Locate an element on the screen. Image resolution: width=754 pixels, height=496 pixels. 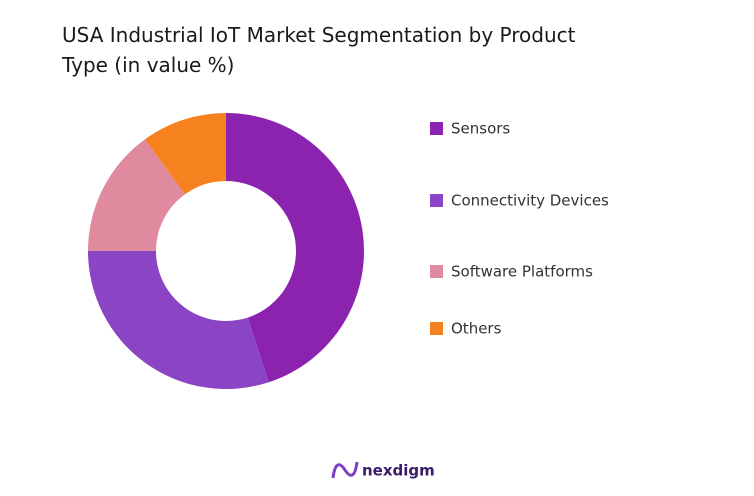
legend-label: Others is located at coordinates (476, 329).